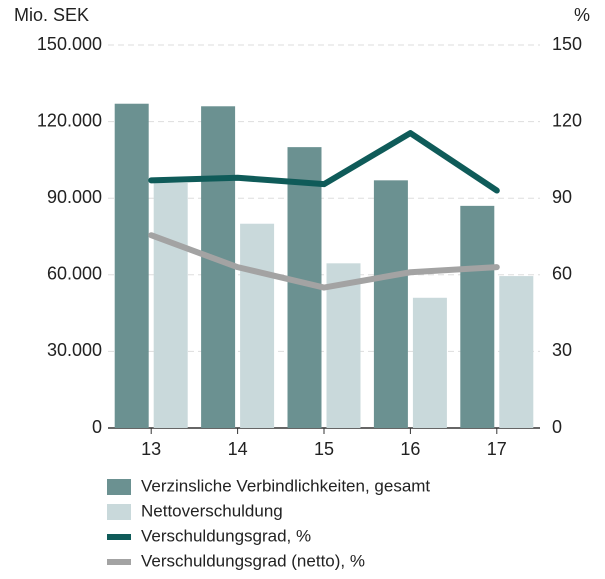 The image size is (605, 579). I want to click on x-tick-label: 17, so click(497, 449).